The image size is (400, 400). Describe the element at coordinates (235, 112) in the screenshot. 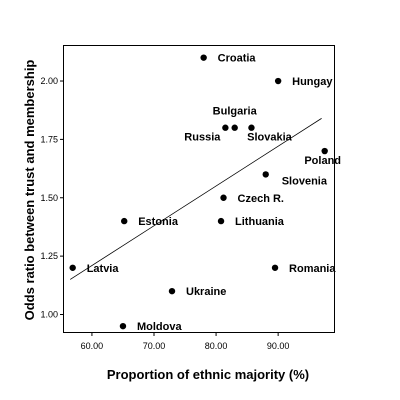

I see `point-label-bulgaria: Bulgaria` at that location.